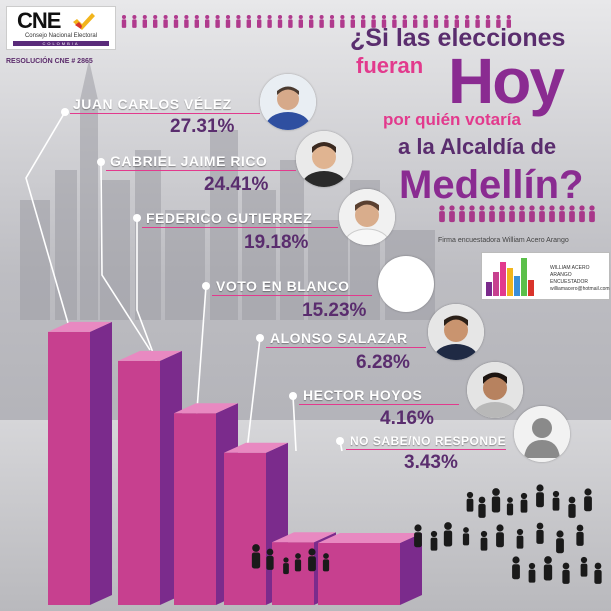 The image size is (611, 611). What do you see at coordinates (407, 418) in the screenshot?
I see `candidate-pct-6: 4.16%` at bounding box center [407, 418].